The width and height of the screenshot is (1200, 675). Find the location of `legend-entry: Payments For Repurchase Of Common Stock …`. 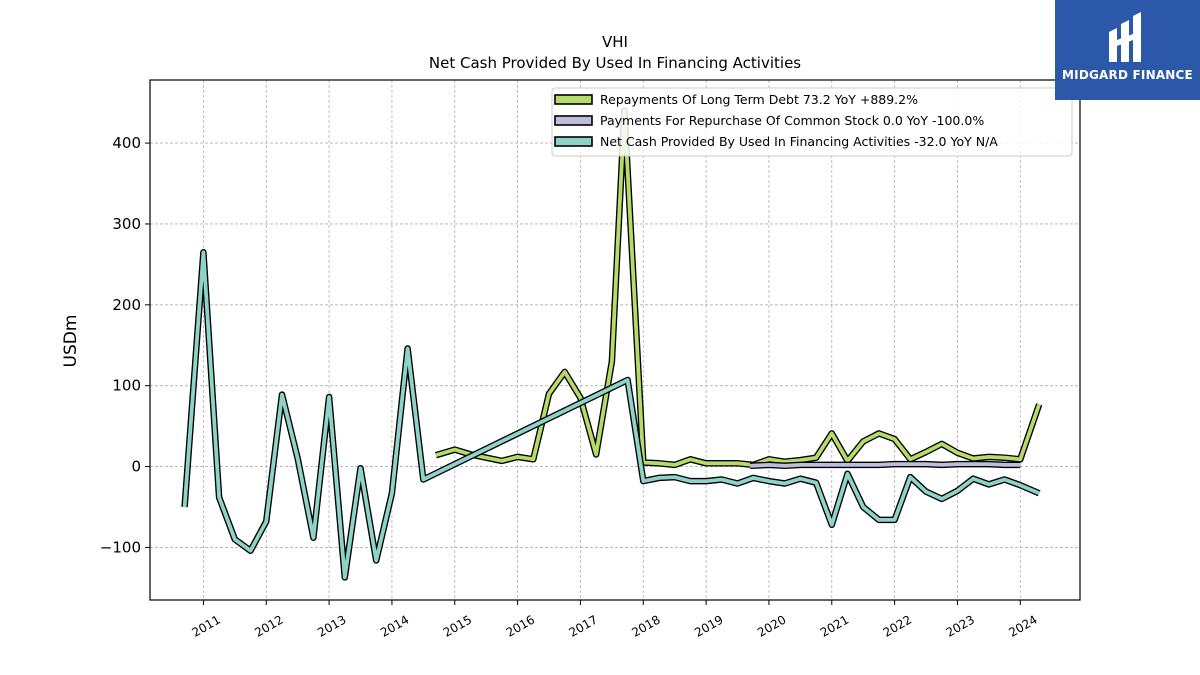

legend-entry: Payments For Repurchase Of Common Stock … is located at coordinates (792, 120).